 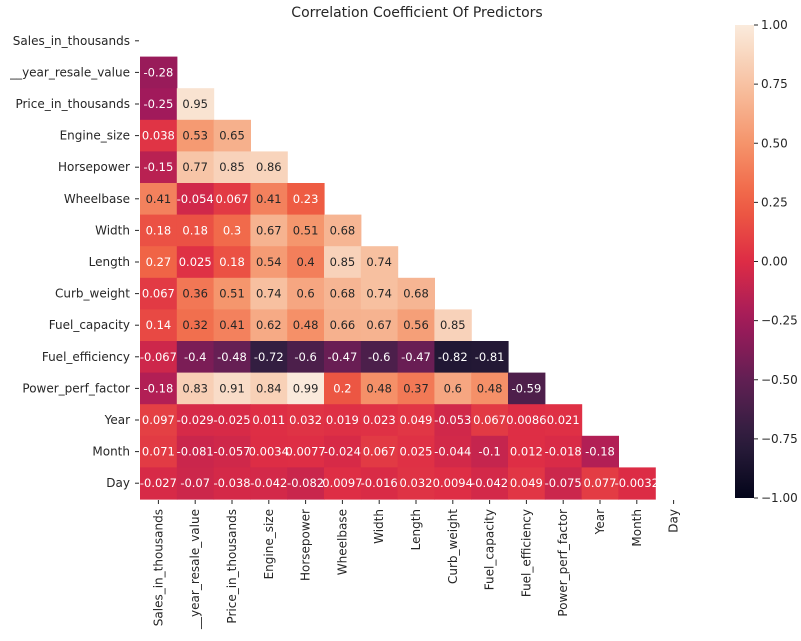 What do you see at coordinates (269, 262) in the screenshot?
I see `cell-value-label: 0.54` at bounding box center [269, 262].